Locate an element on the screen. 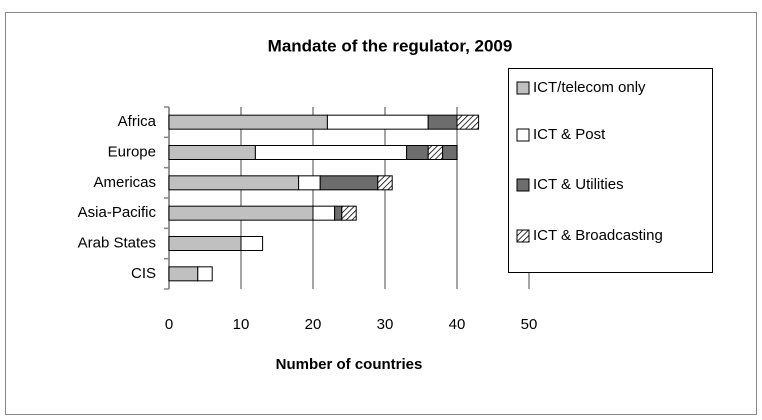 Image resolution: width=762 pixels, height=420 pixels. x-tick-label: 50 is located at coordinates (529, 324).